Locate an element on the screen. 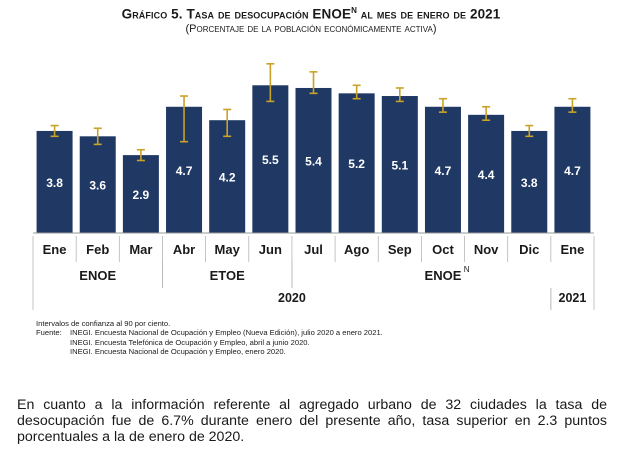  data-label: 4.4 is located at coordinates (486, 175).